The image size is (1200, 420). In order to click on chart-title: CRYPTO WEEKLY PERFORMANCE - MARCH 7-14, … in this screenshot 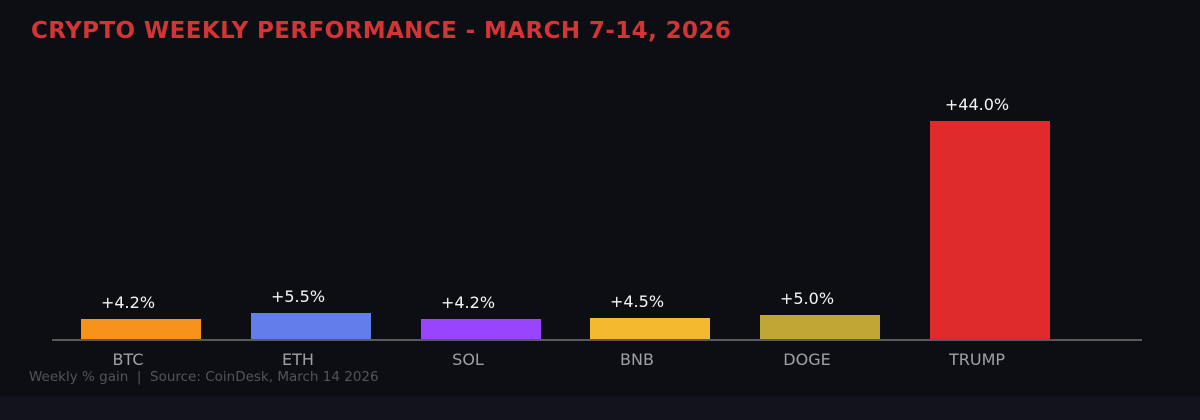, I will do `click(381, 31)`.